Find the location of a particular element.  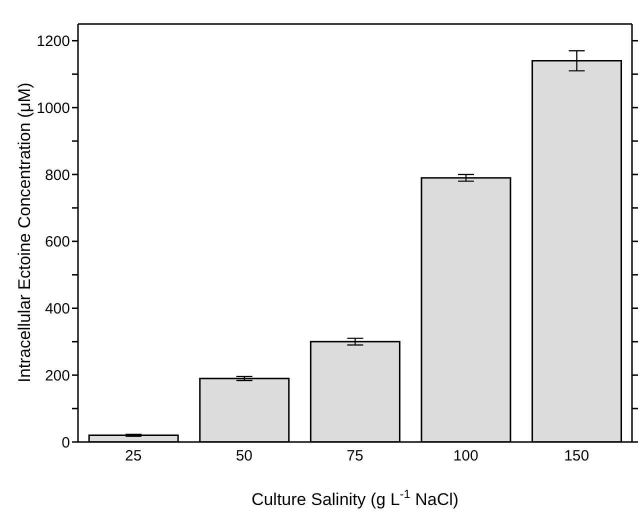

x-tick-label: 25 is located at coordinates (133, 456).